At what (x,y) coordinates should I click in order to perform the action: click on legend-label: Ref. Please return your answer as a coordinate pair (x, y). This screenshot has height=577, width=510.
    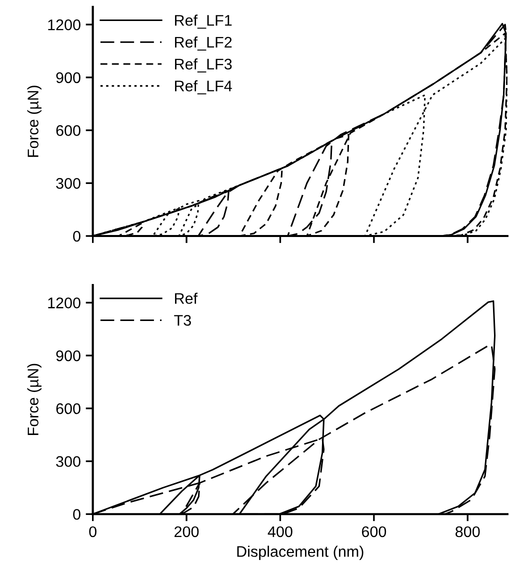
    Looking at the image, I should click on (186, 298).